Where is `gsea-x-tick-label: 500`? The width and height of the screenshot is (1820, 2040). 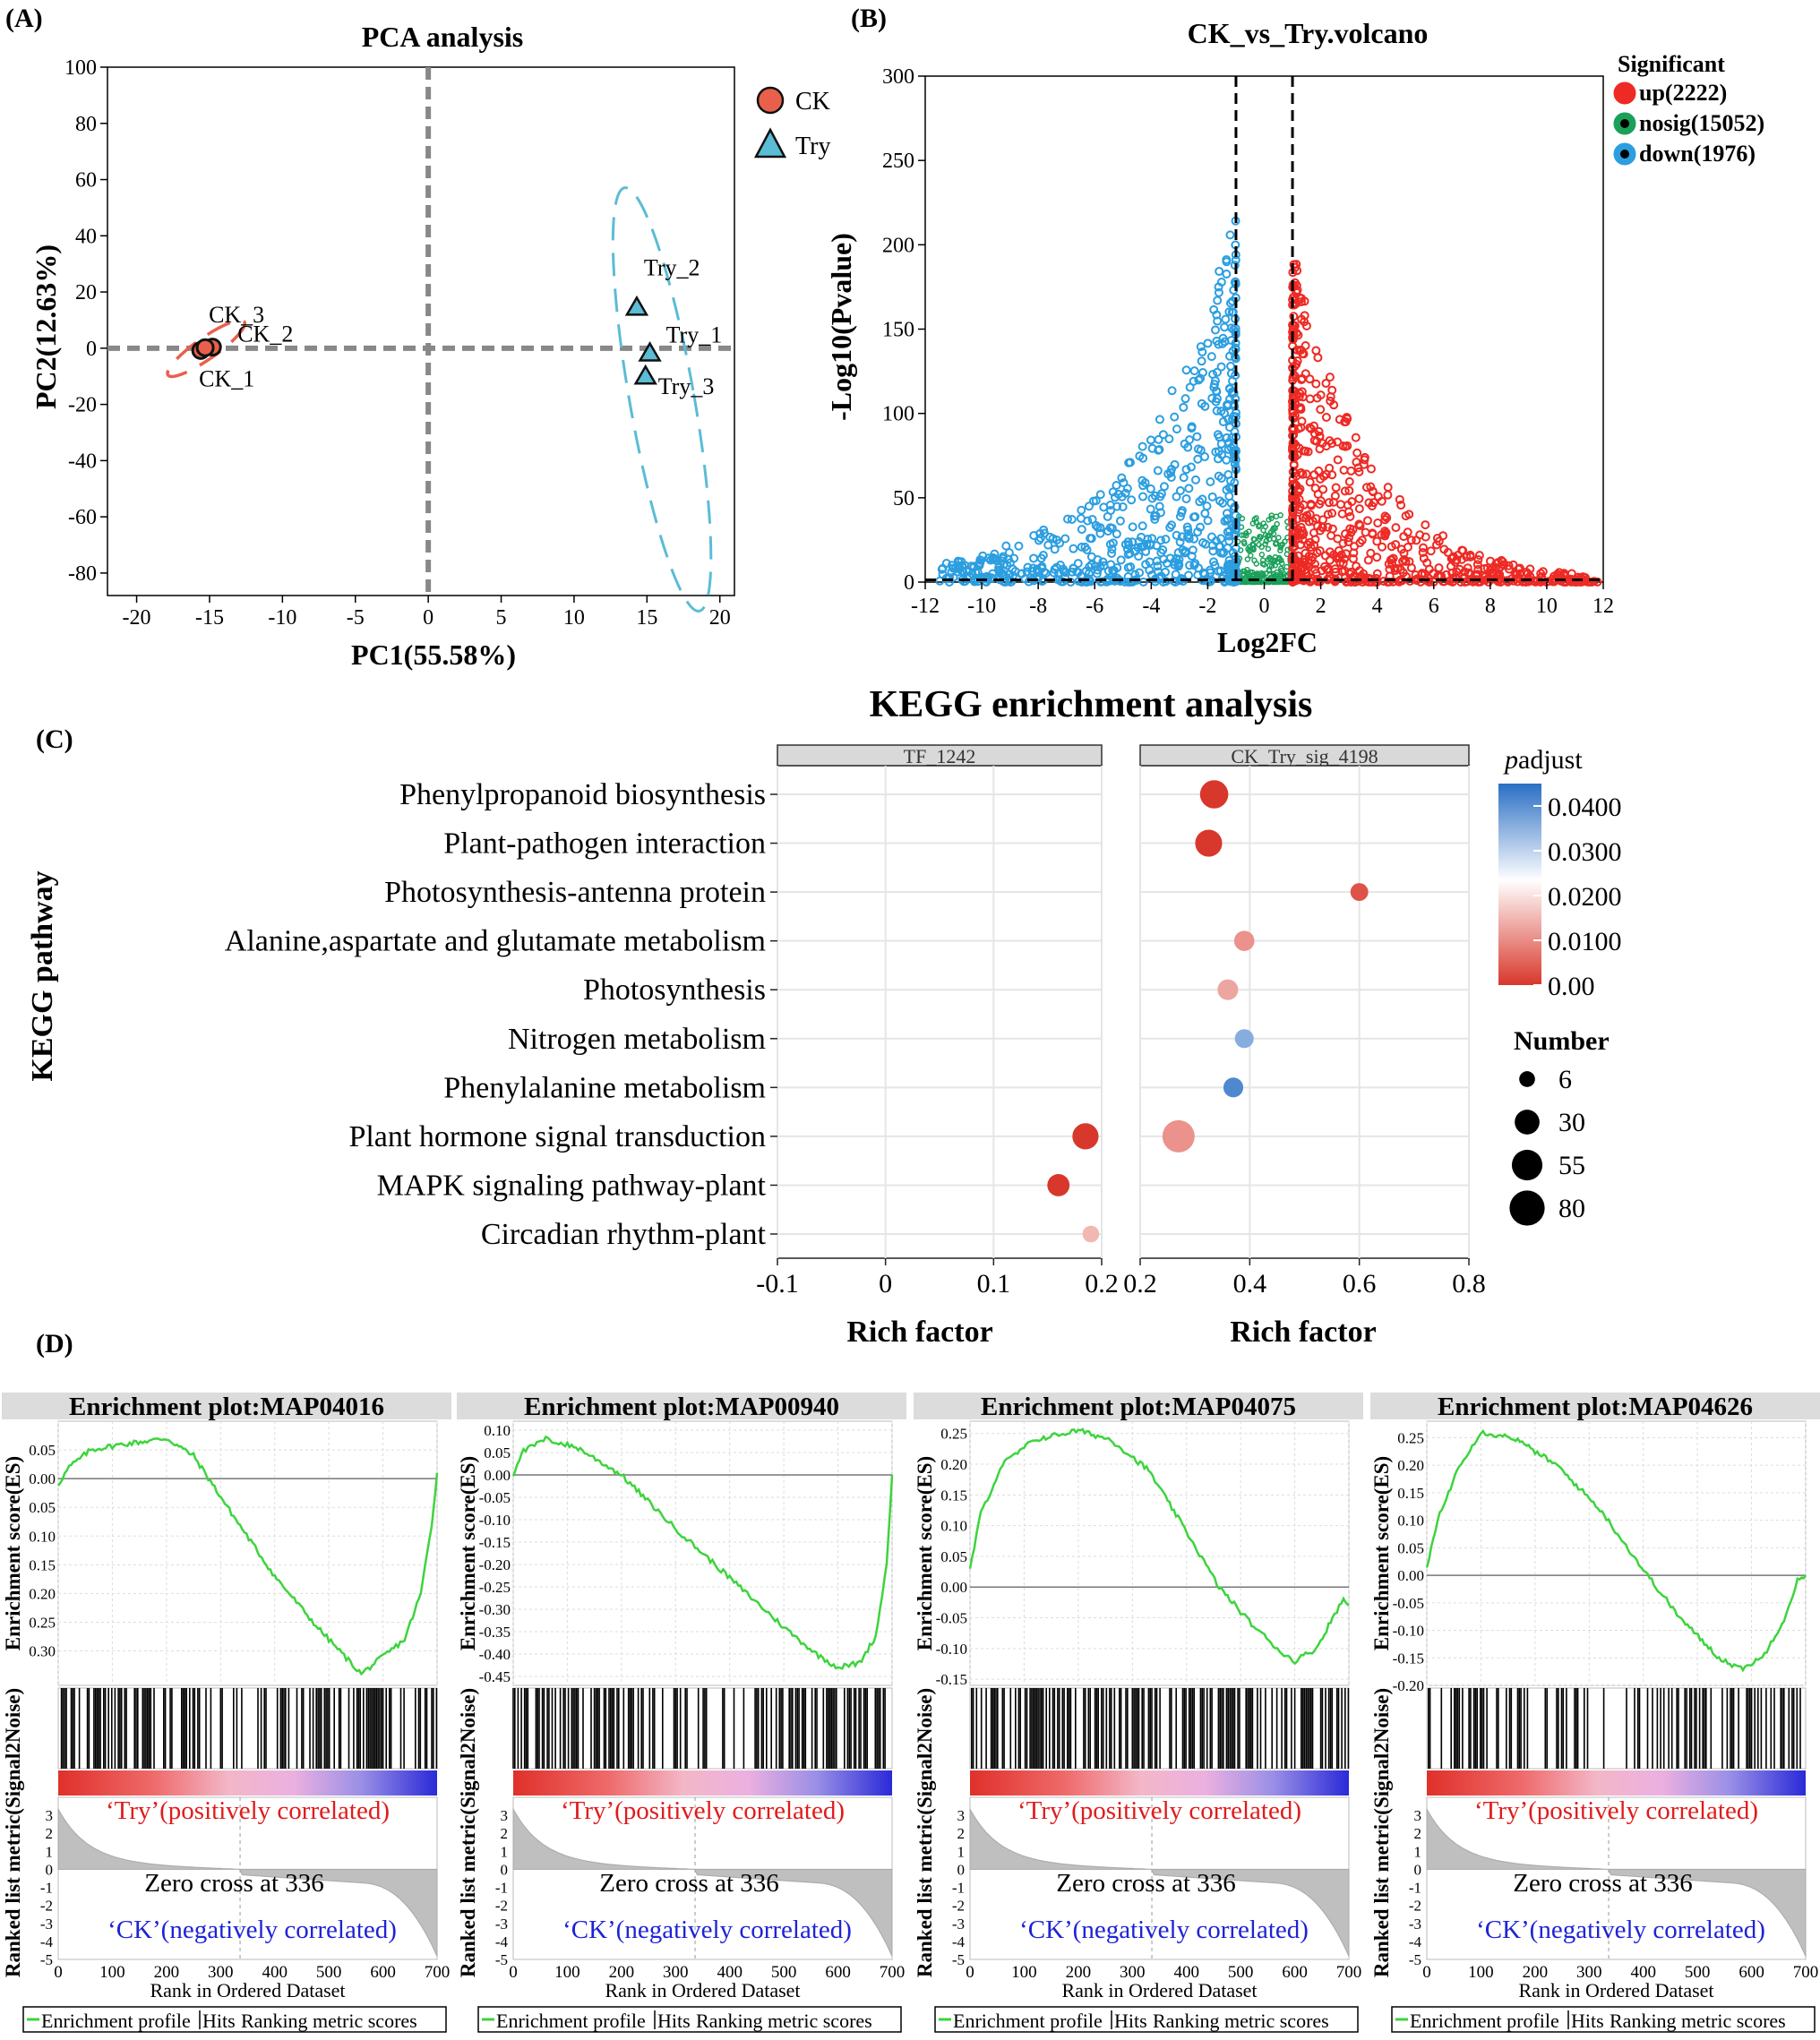 gsea-x-tick-label: 500 is located at coordinates (784, 1972).